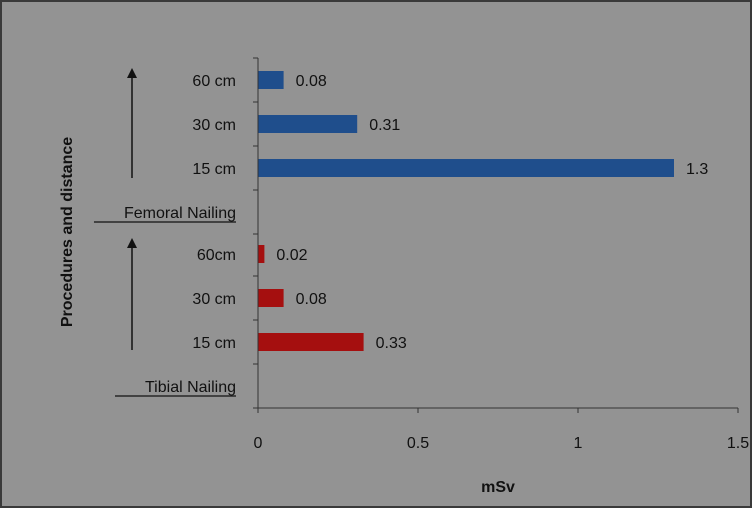 Image resolution: width=752 pixels, height=508 pixels. What do you see at coordinates (384, 125) in the screenshot?
I see `data-label: 0.31` at bounding box center [384, 125].